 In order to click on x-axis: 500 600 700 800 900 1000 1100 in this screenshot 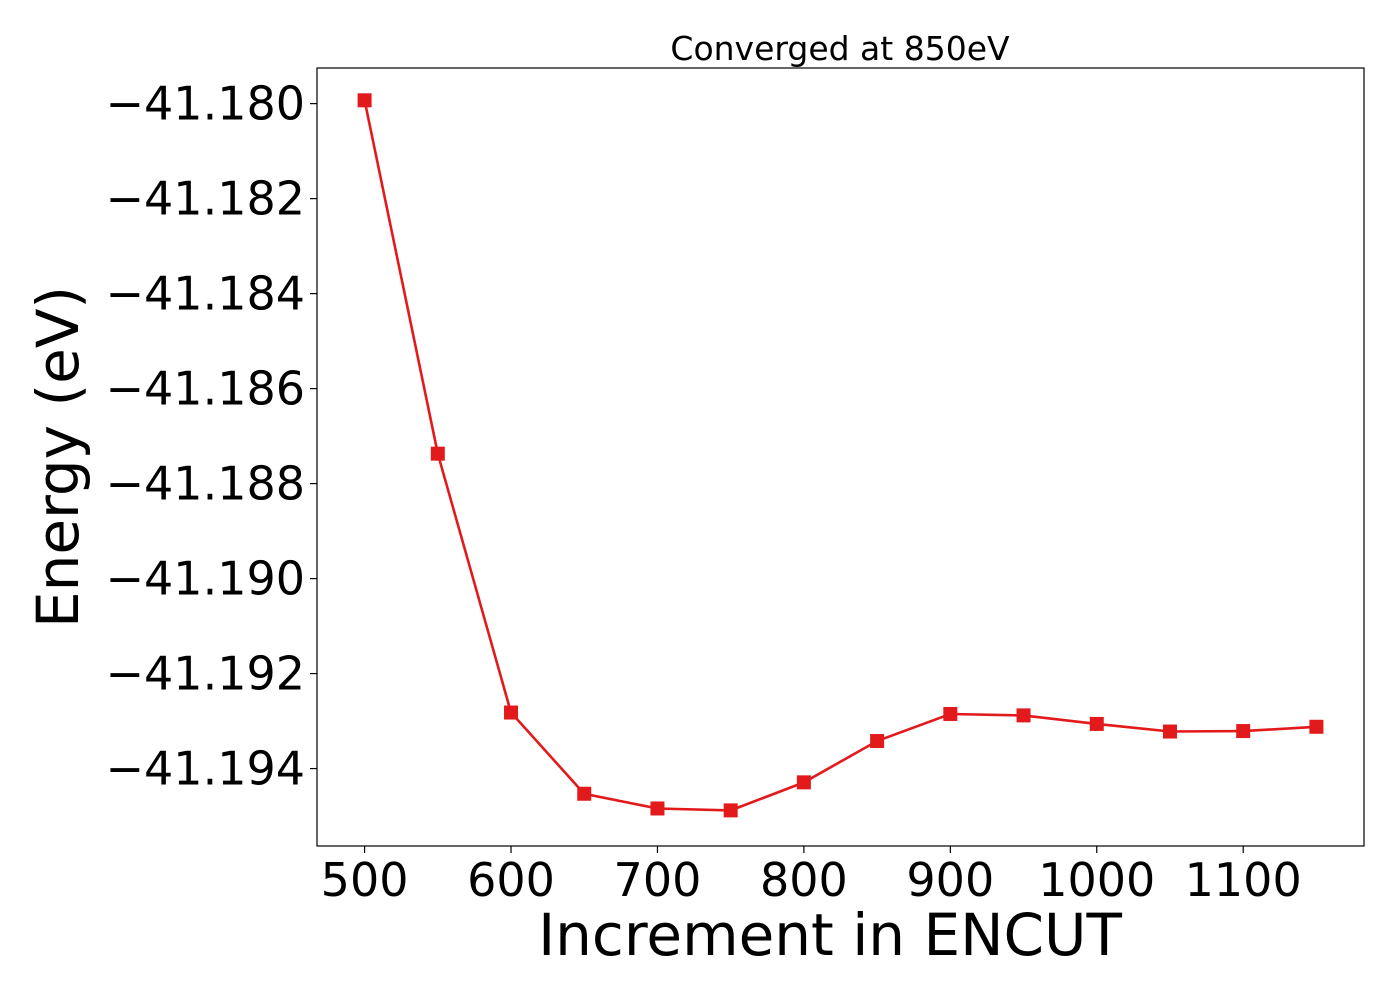, I will do `click(811, 876)`.